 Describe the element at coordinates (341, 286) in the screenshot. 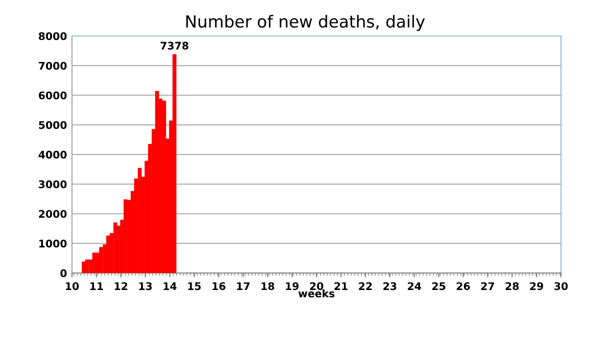

I see `x-tick-label: 21` at that location.